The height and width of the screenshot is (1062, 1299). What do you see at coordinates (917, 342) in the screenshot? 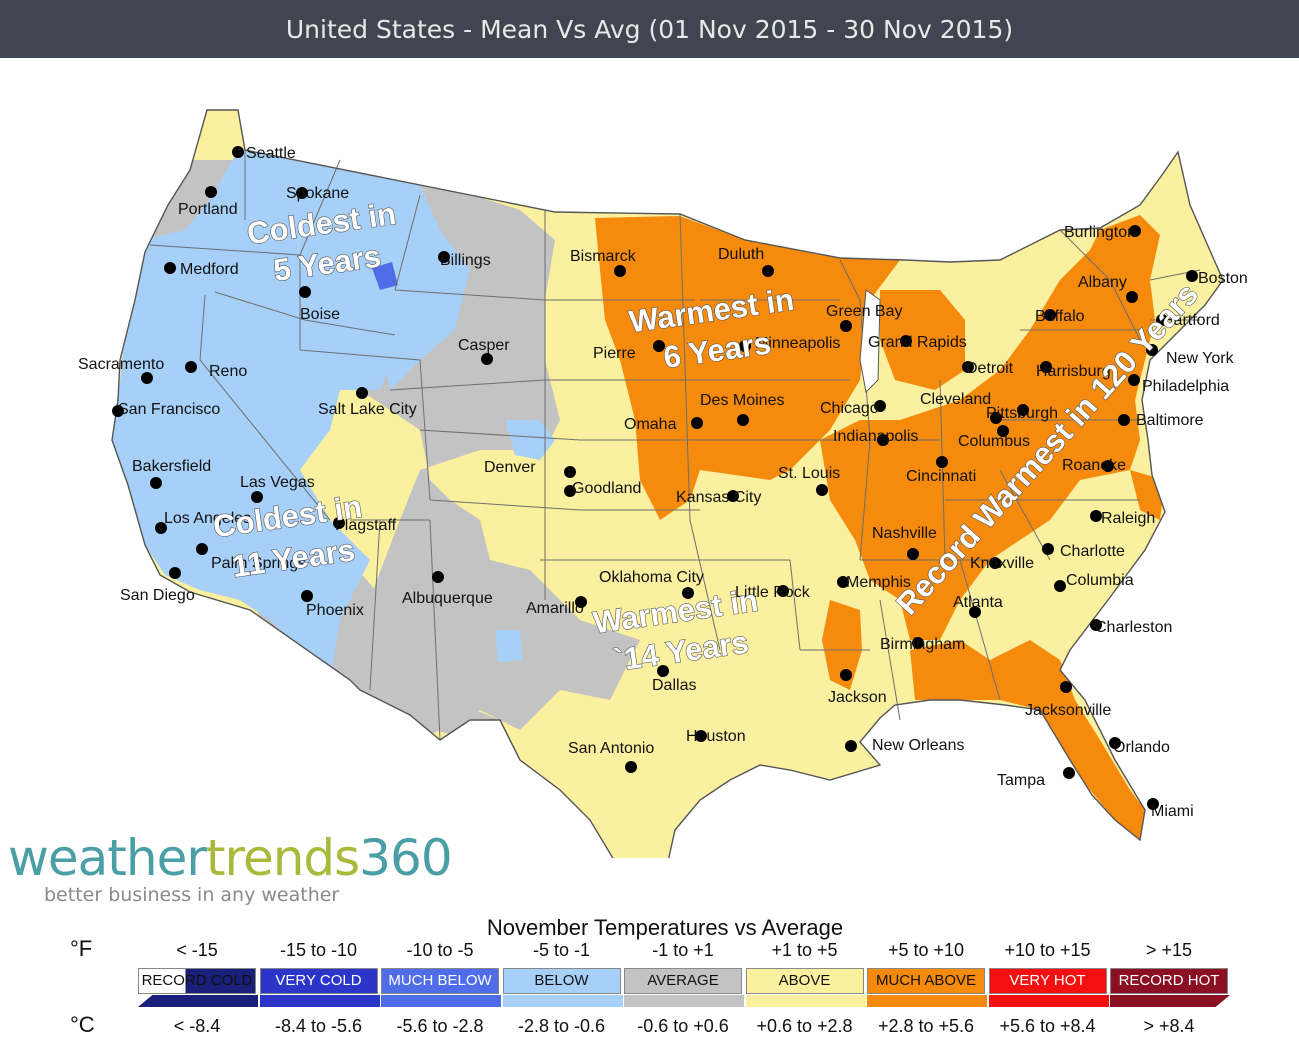
I see `city-grand-rapids: Grand Rapids` at bounding box center [917, 342].